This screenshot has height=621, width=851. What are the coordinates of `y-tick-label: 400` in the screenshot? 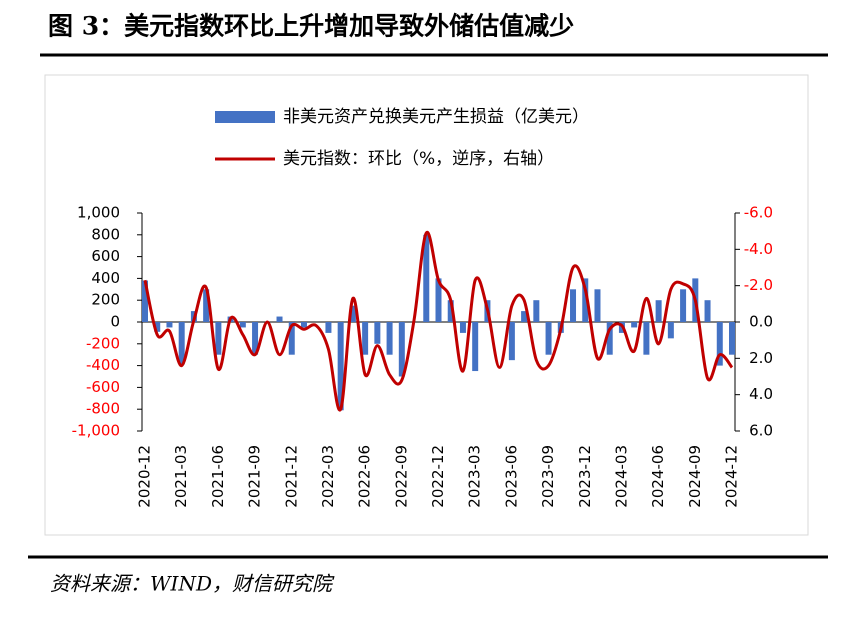 It's located at (105, 278).